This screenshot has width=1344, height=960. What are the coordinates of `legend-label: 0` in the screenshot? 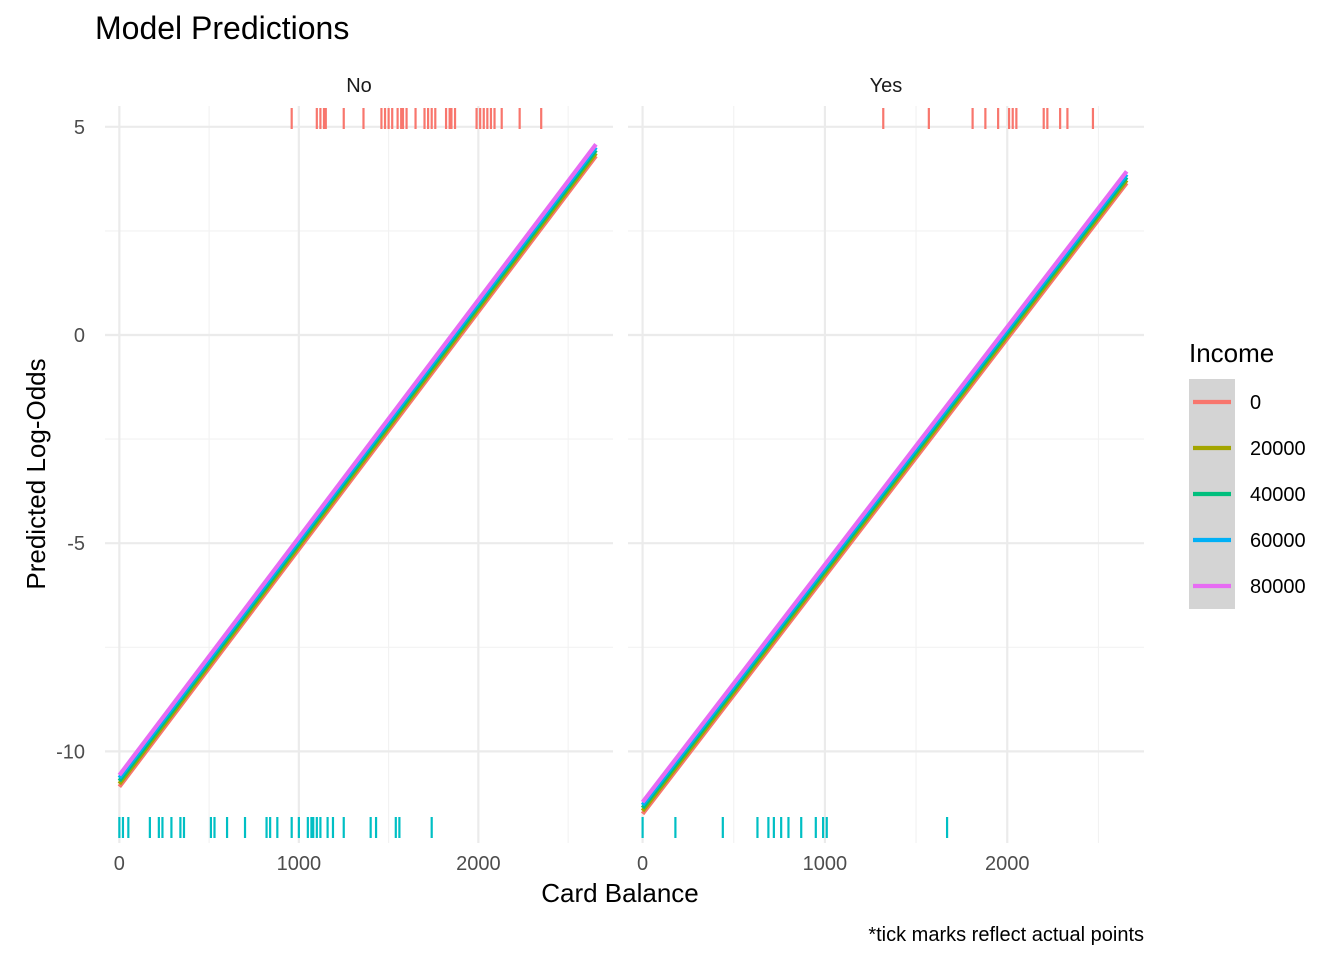 It's located at (1255, 403).